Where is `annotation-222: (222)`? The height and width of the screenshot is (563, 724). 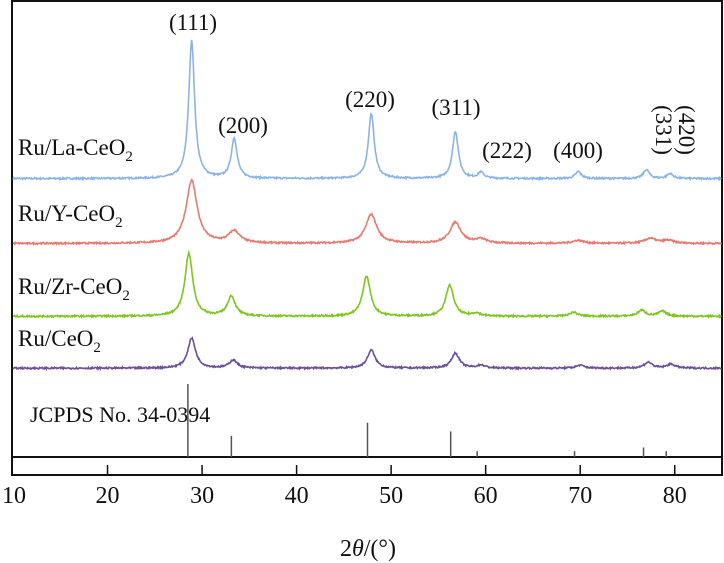
annotation-222: (222) is located at coordinates (507, 150).